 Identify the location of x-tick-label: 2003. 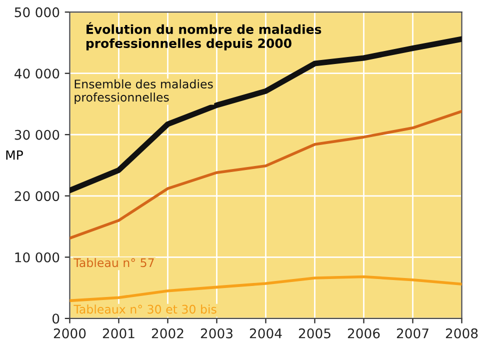
(216, 333).